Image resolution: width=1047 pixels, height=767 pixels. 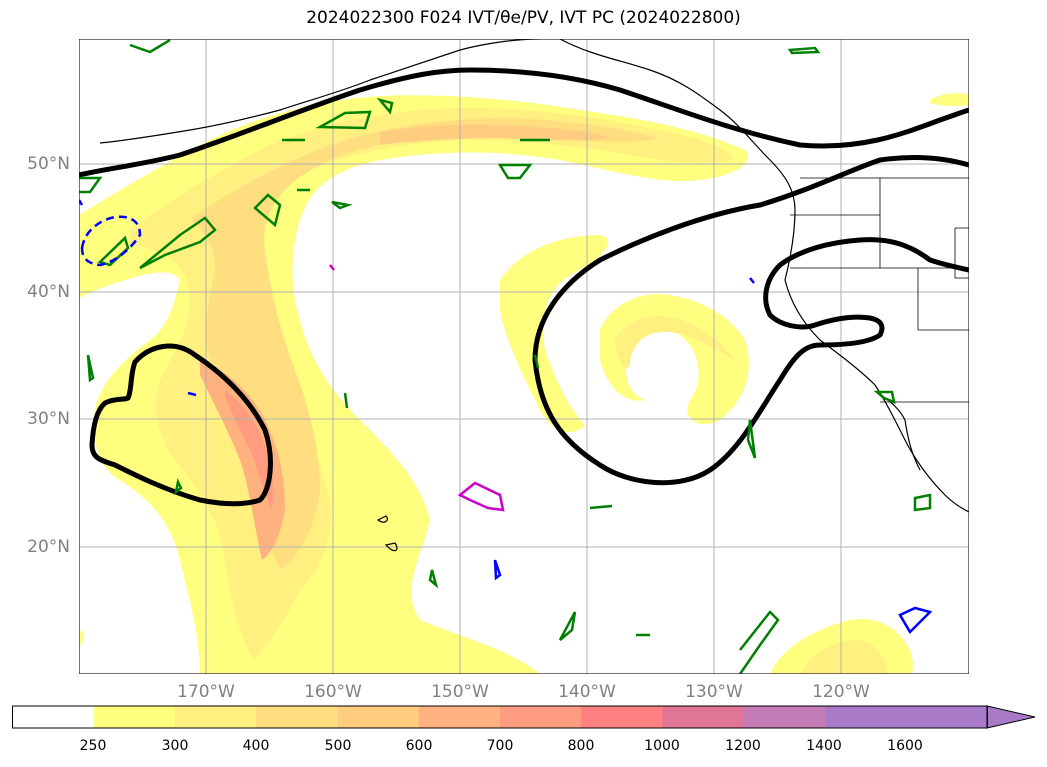 I want to click on lon-label-140w: 140°W, so click(x=587, y=692).